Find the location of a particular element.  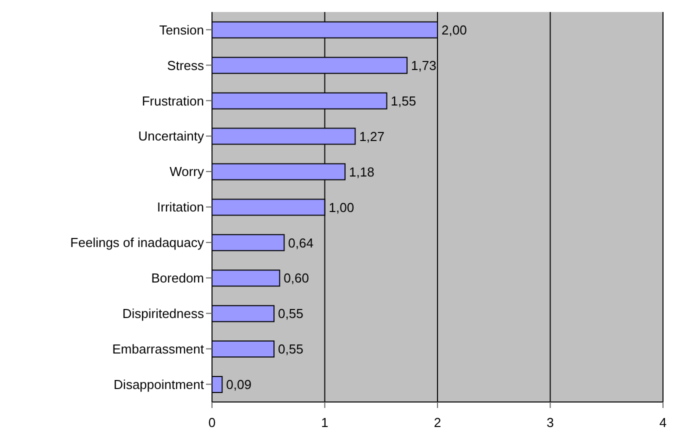

data-label: 1,00 is located at coordinates (341, 207).